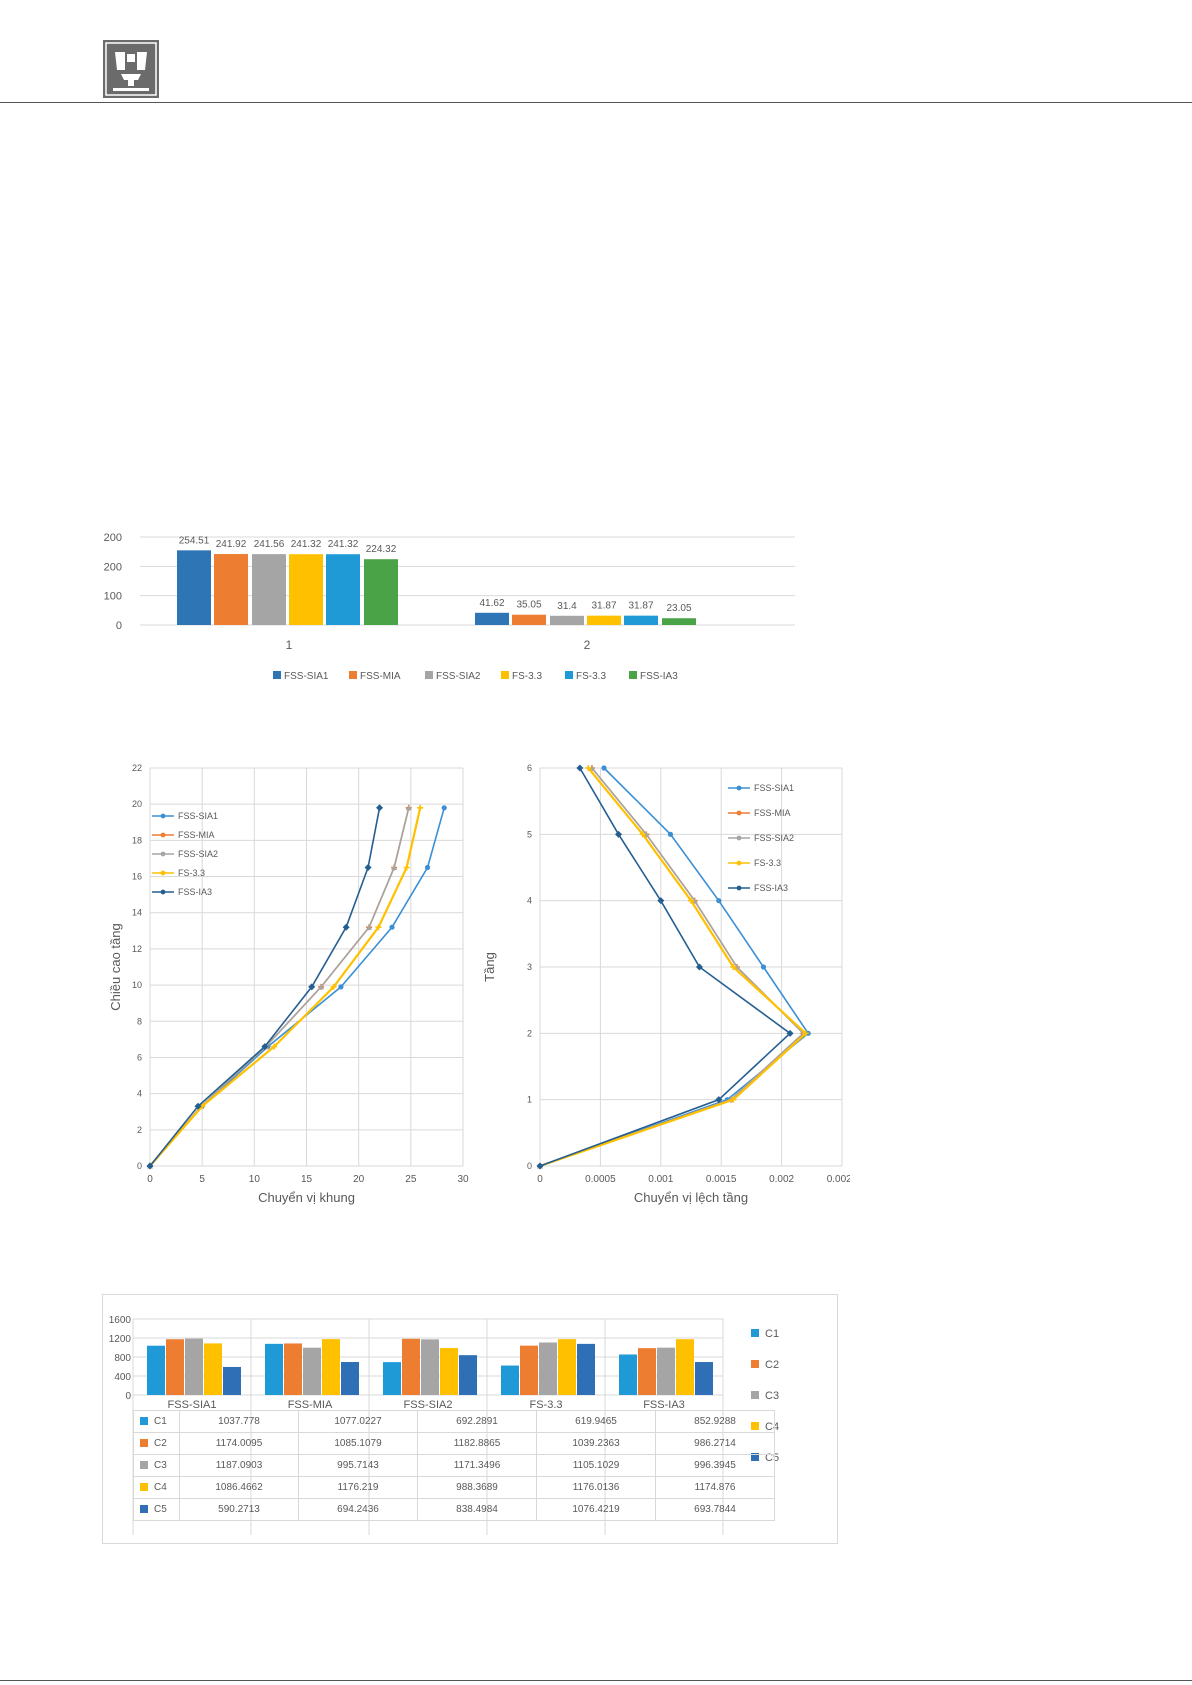 Image resolution: width=1192 pixels, height=1685 pixels. Describe the element at coordinates (678, 608) in the screenshot. I see `data-label: 23.05` at that location.